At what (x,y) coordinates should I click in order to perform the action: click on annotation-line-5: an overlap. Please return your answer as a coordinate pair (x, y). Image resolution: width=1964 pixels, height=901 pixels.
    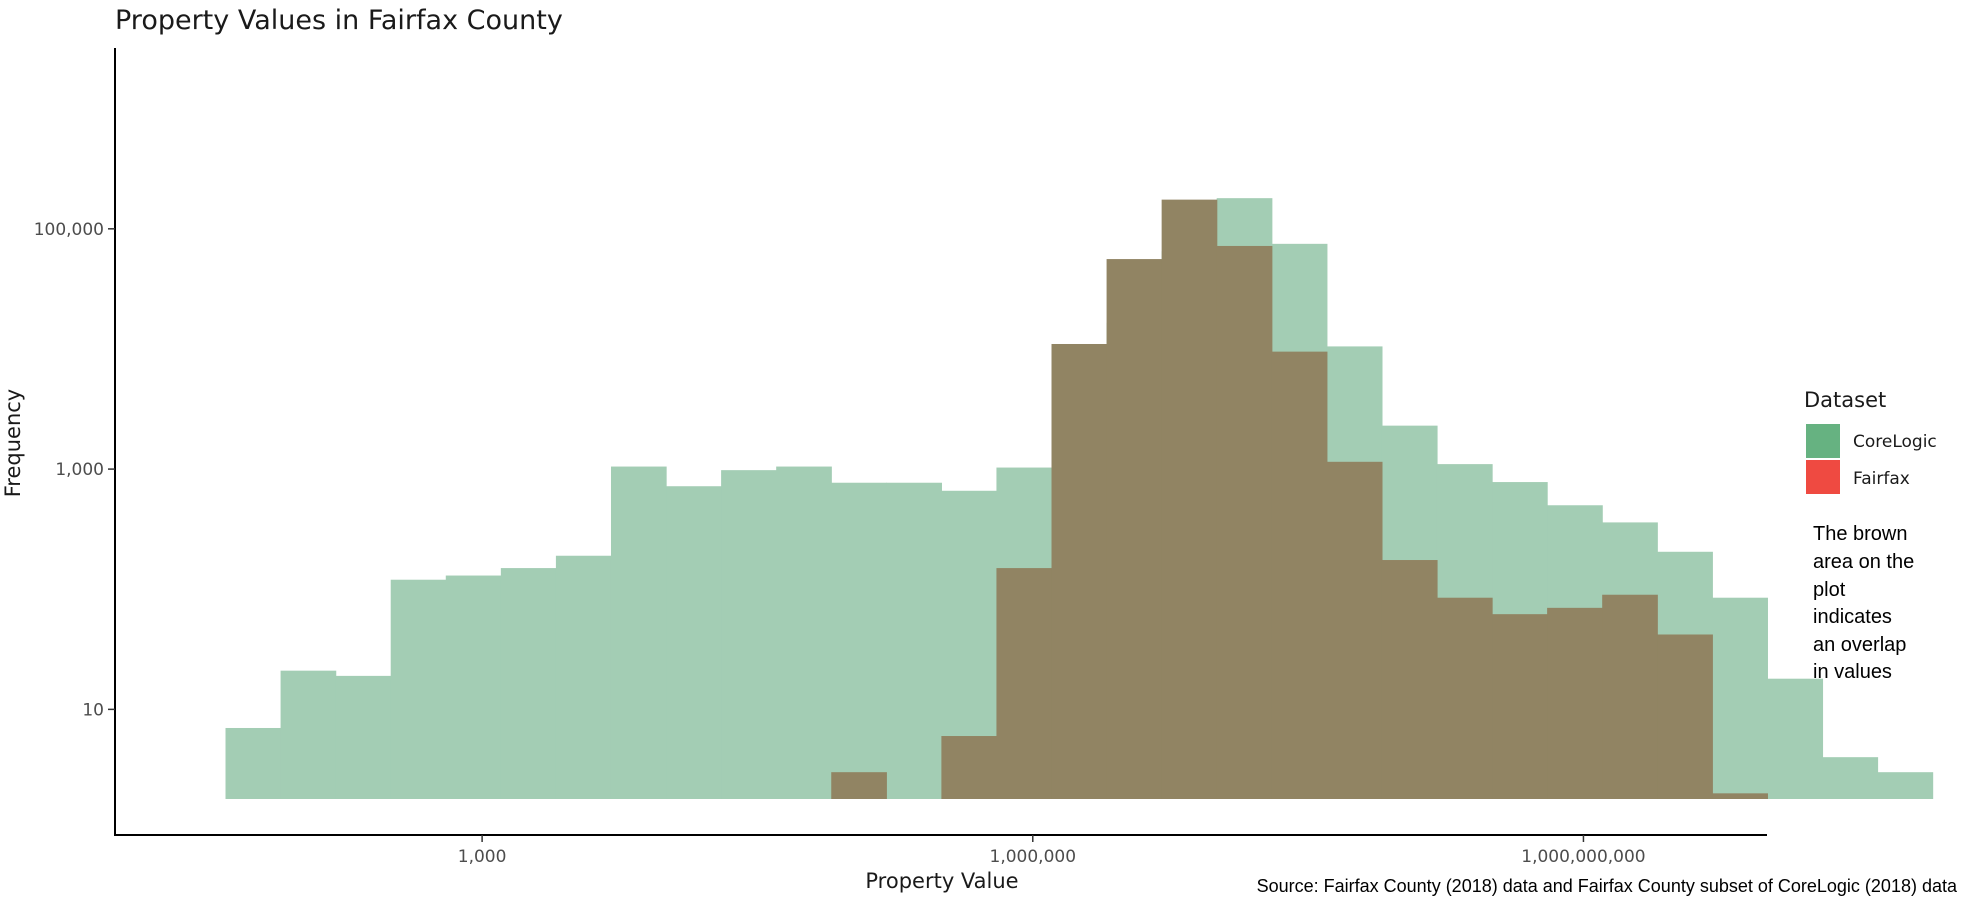
    Looking at the image, I should click on (1859, 645).